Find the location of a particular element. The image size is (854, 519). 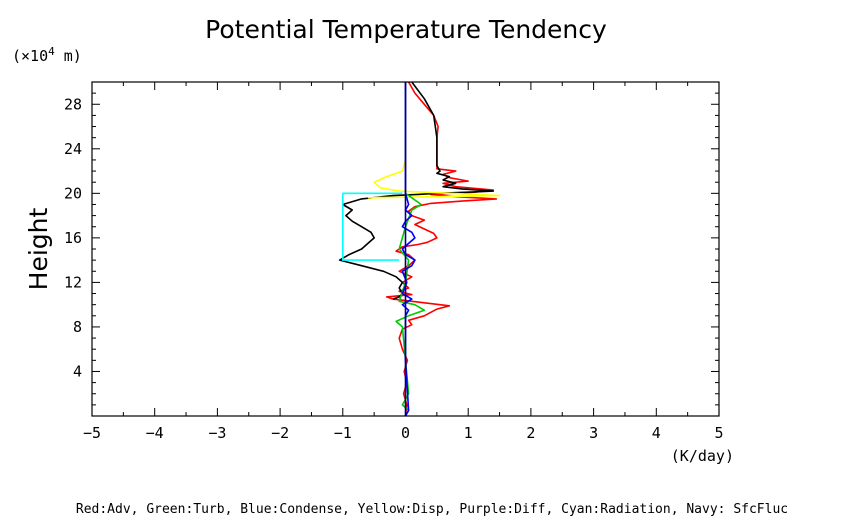

y-unit-tail: m) is located at coordinates (68, 56).